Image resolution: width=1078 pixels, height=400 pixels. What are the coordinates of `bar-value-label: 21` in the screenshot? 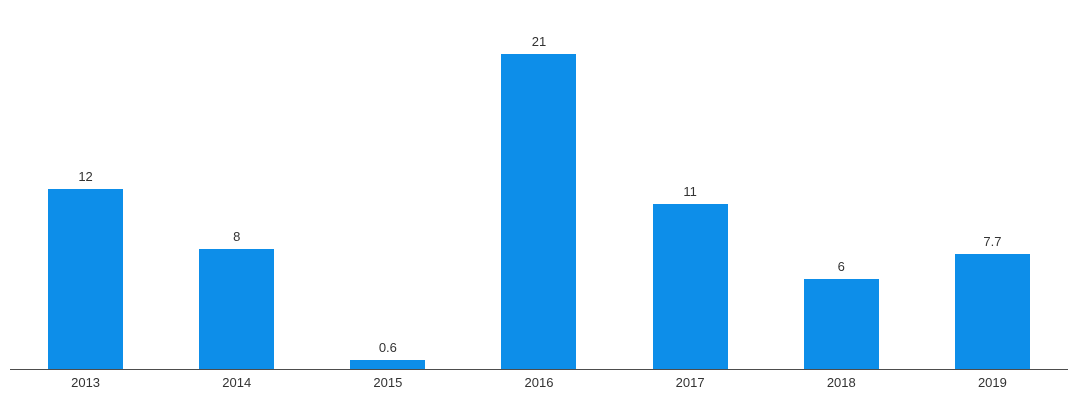 It's located at (539, 41).